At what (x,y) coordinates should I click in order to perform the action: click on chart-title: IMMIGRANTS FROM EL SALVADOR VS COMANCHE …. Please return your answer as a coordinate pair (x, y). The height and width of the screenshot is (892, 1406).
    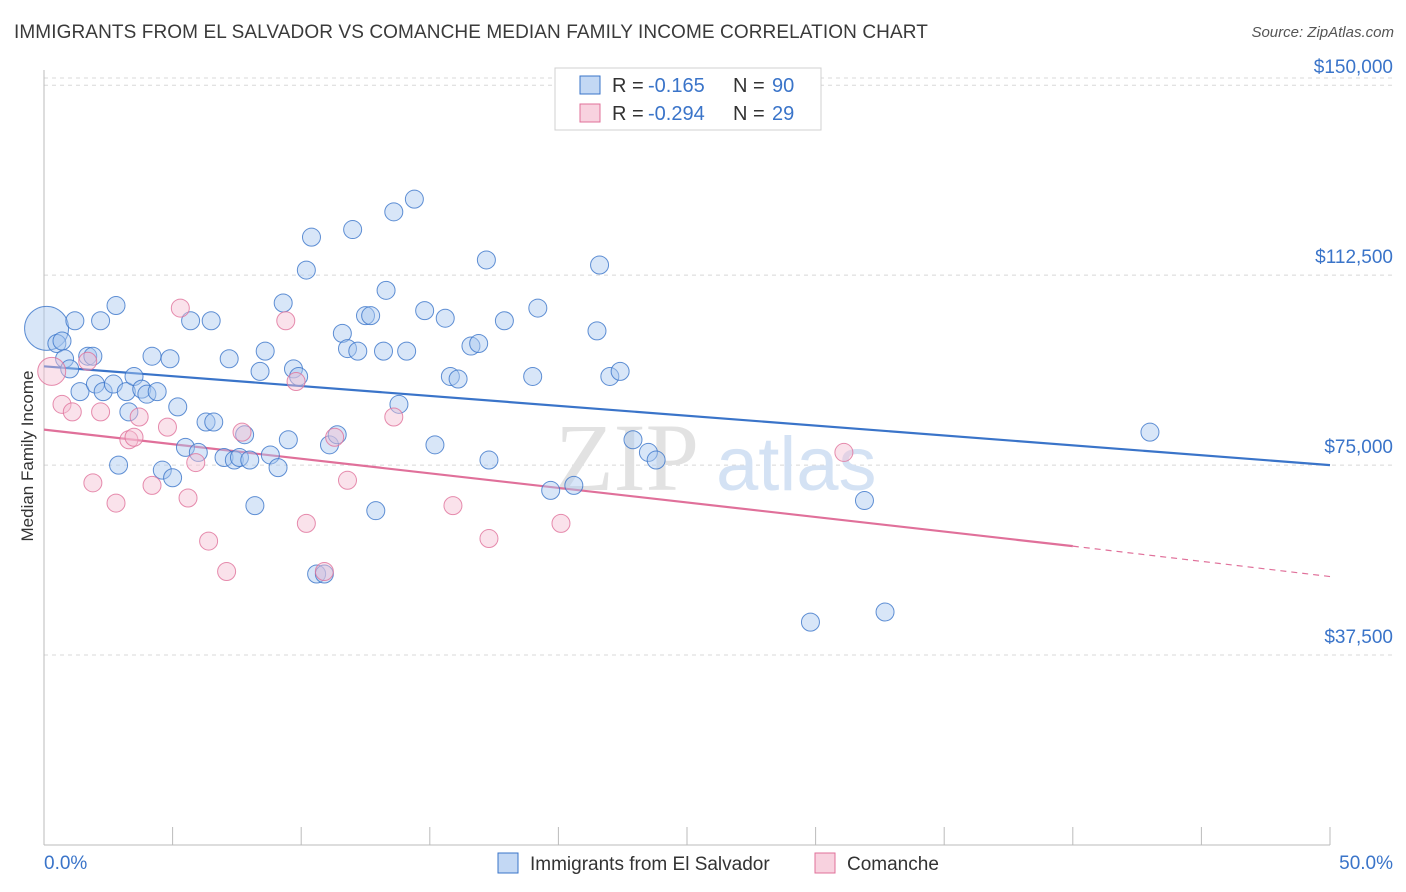
    Looking at the image, I should click on (471, 32).